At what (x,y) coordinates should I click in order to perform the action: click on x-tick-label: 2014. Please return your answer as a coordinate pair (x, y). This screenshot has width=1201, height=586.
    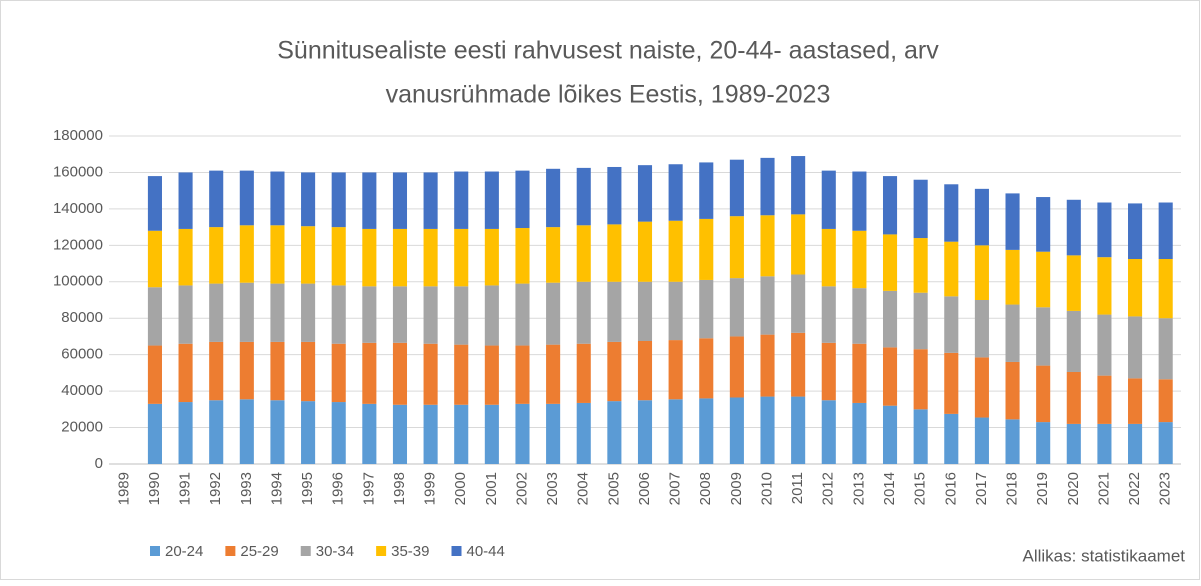
    Looking at the image, I should click on (889, 488).